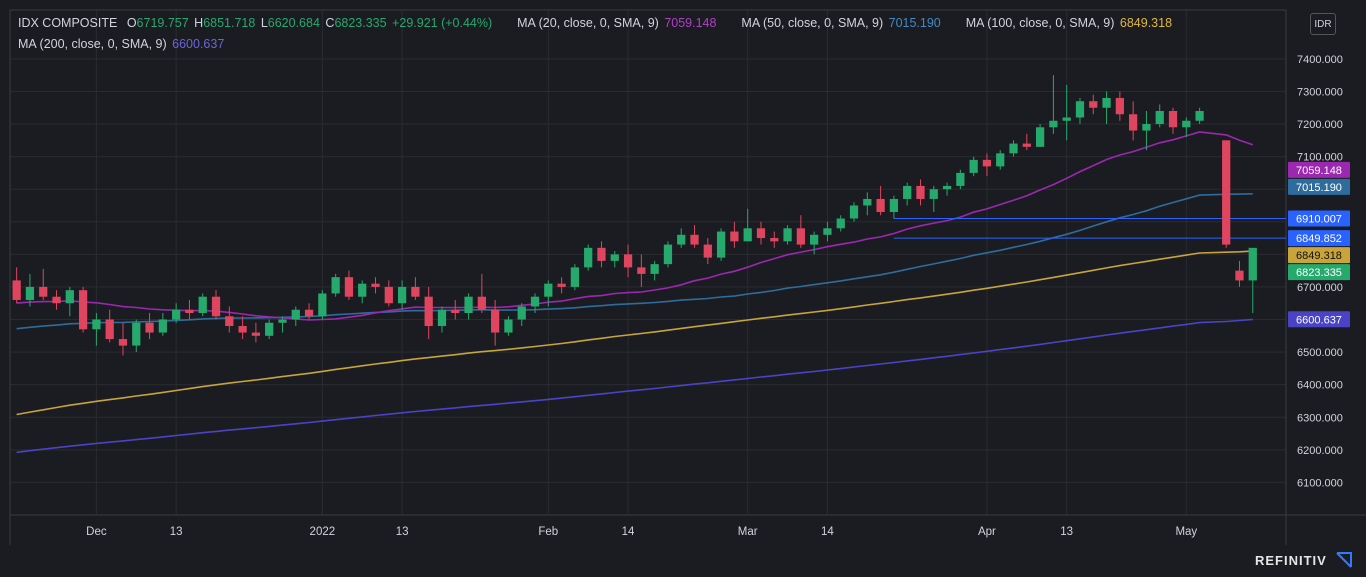 This screenshot has width=1366, height=577. I want to click on legend-high-label: H, so click(199, 23).